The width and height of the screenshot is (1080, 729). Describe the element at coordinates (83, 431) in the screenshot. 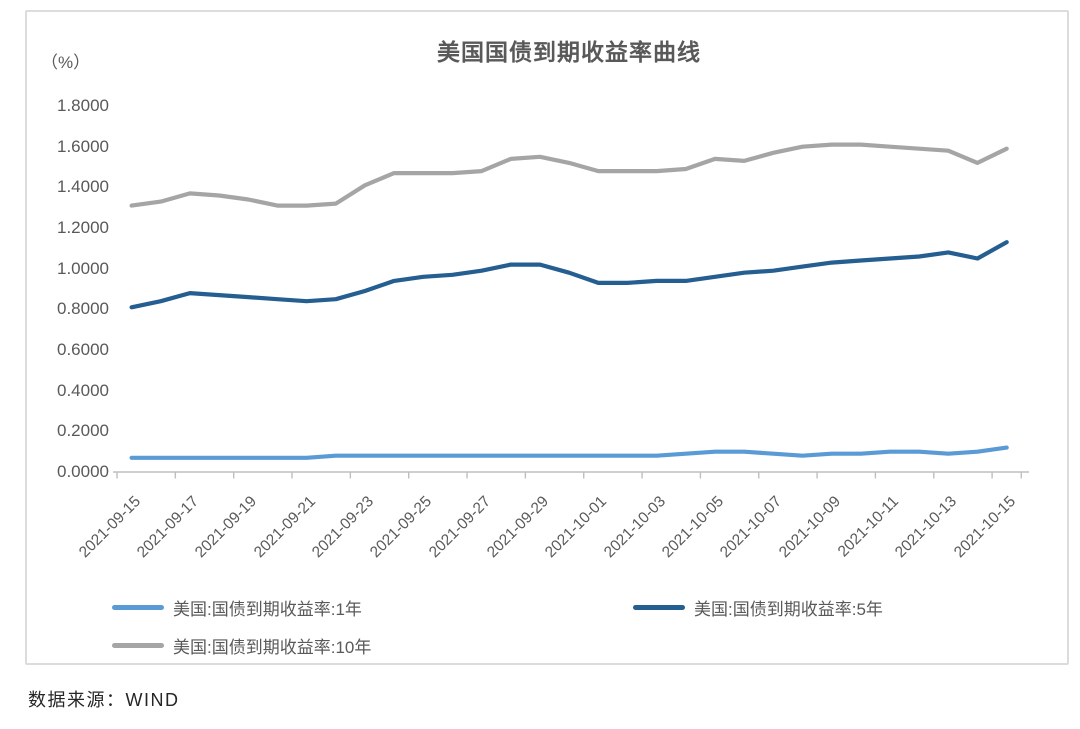

I see `y-axis-tick-label: 0.2000` at that location.